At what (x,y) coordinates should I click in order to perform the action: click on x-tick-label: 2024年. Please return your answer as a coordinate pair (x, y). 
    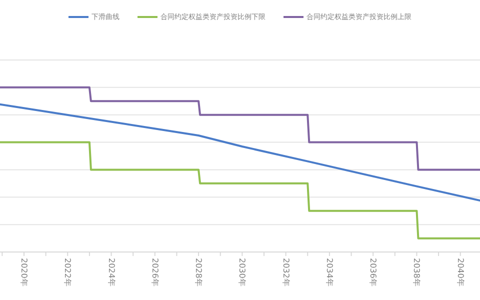
    Looking at the image, I should click on (111, 272).